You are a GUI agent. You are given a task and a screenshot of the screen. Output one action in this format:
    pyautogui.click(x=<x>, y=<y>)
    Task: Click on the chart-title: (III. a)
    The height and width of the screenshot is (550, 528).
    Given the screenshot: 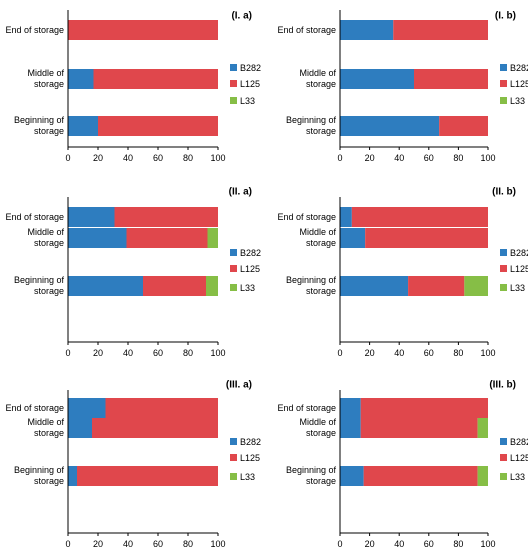 What is the action you would take?
    pyautogui.click(x=239, y=384)
    